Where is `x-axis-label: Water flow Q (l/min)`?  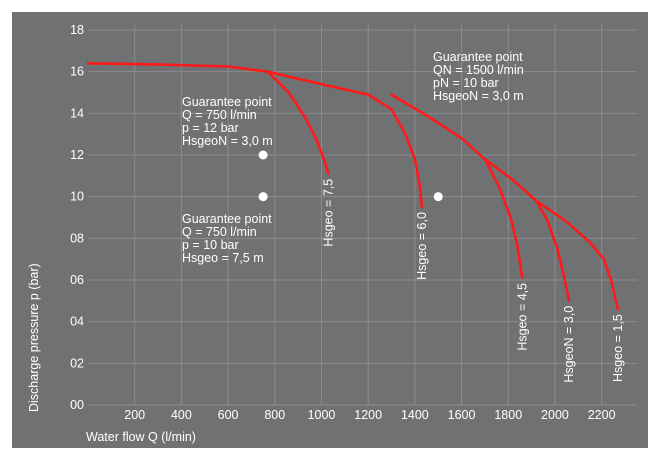 x-axis-label: Water flow Q (l/min) is located at coordinates (141, 437).